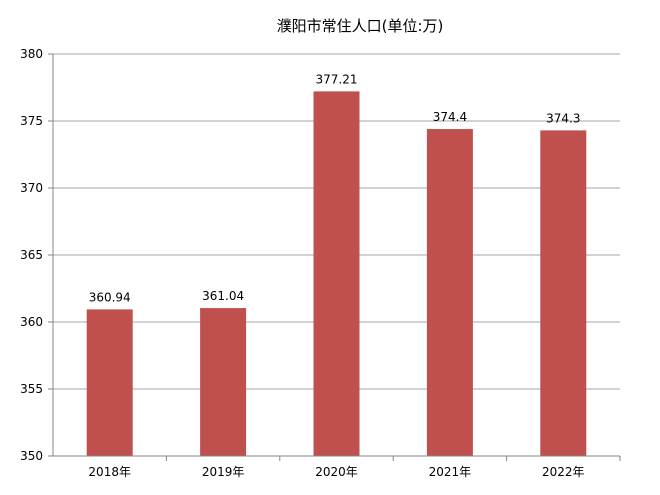 The width and height of the screenshot is (660, 495). Describe the element at coordinates (450, 117) in the screenshot. I see `data-label: 374.4` at that location.